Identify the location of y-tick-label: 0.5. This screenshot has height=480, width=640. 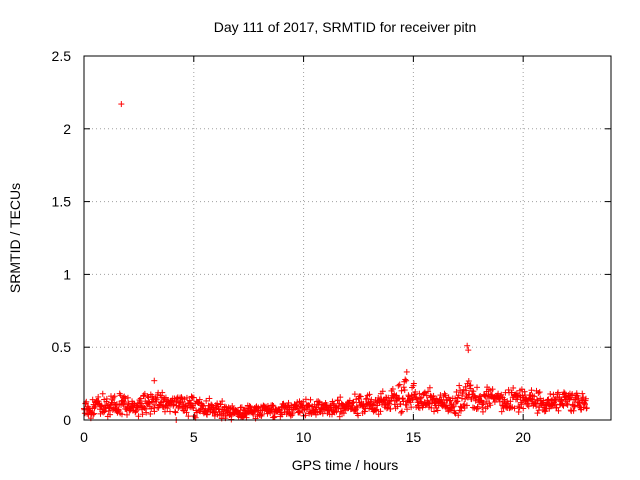
(62, 347).